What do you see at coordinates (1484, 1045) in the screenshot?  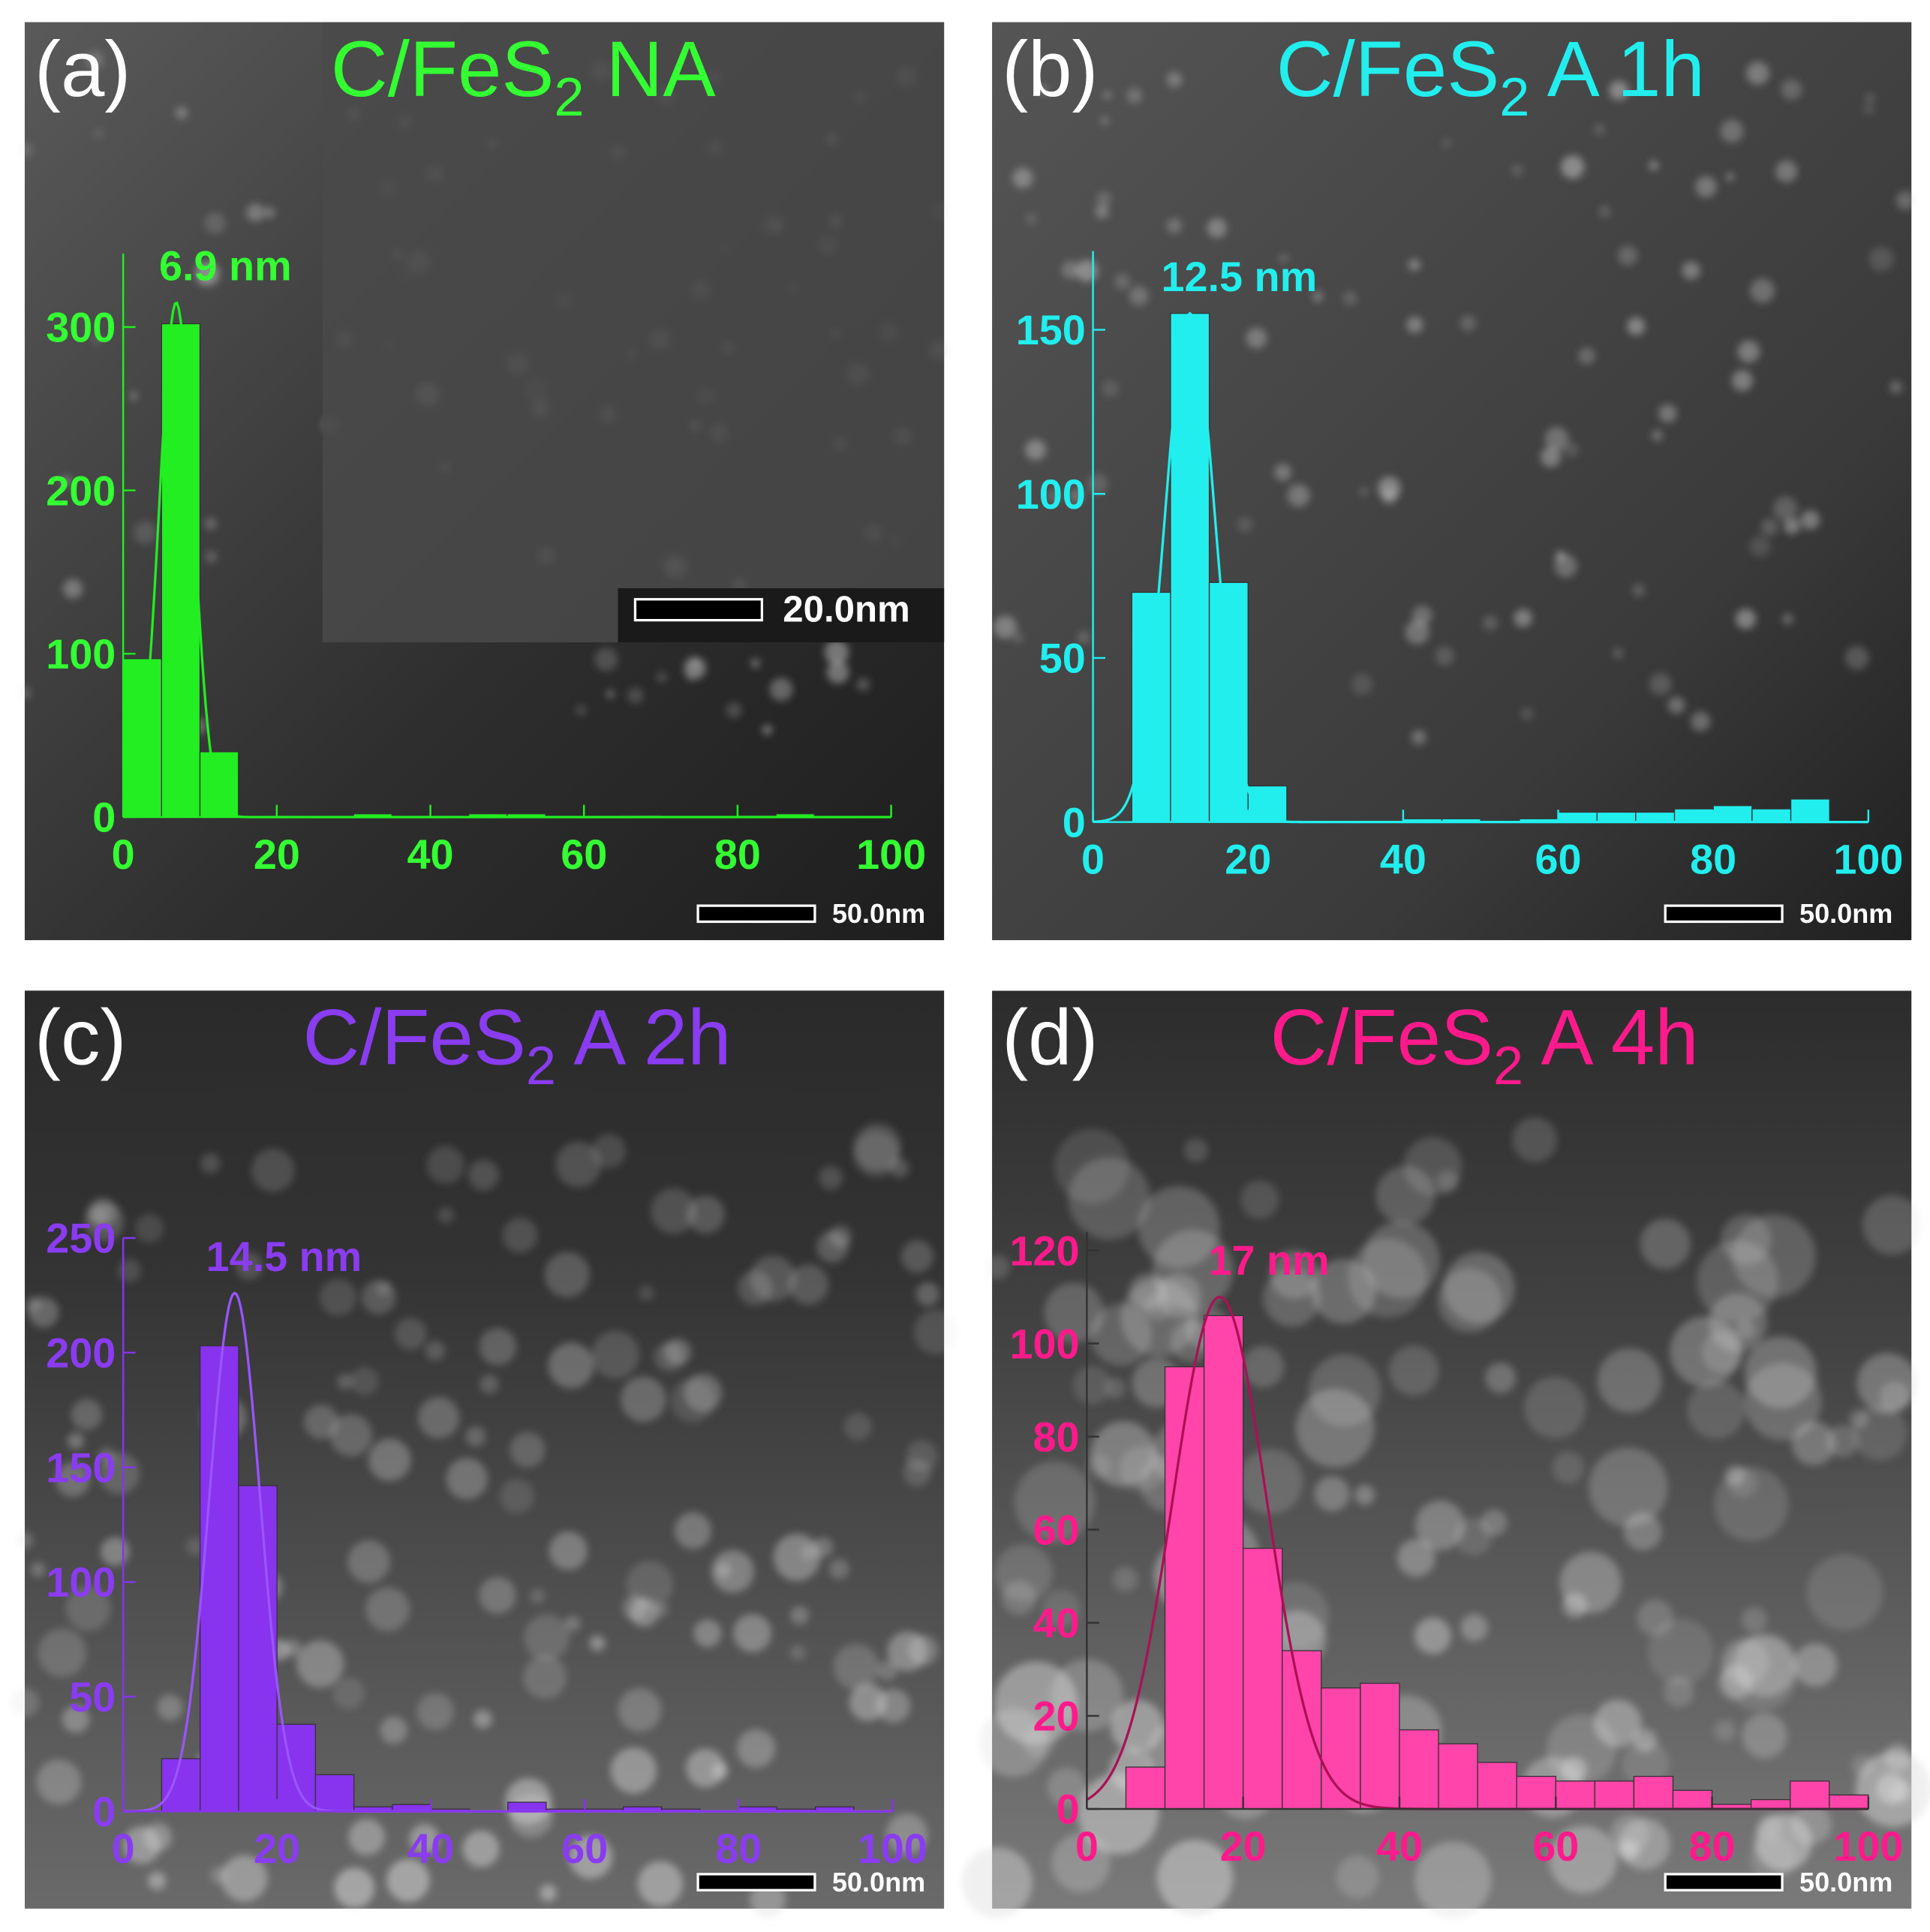 I see `panel-title: C/FeS2 A 4h` at bounding box center [1484, 1045].